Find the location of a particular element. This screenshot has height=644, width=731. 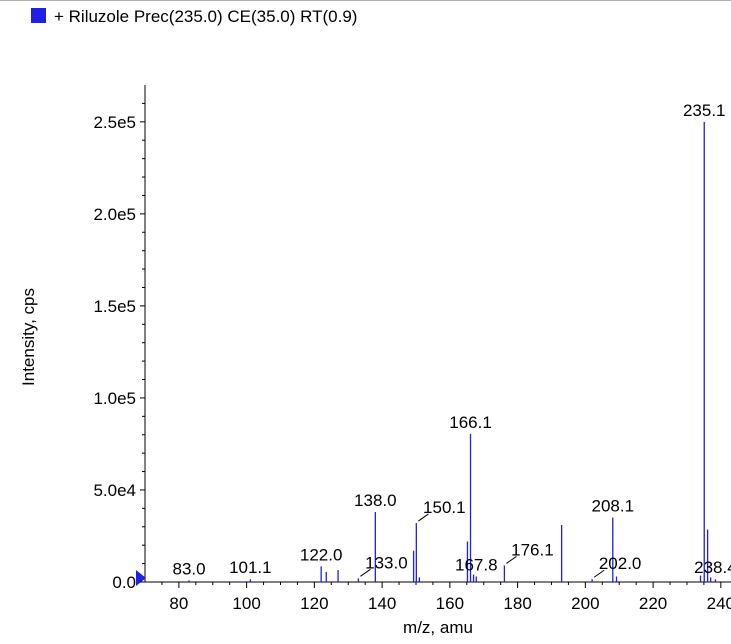

x-tick-label: 140 is located at coordinates (382, 603).